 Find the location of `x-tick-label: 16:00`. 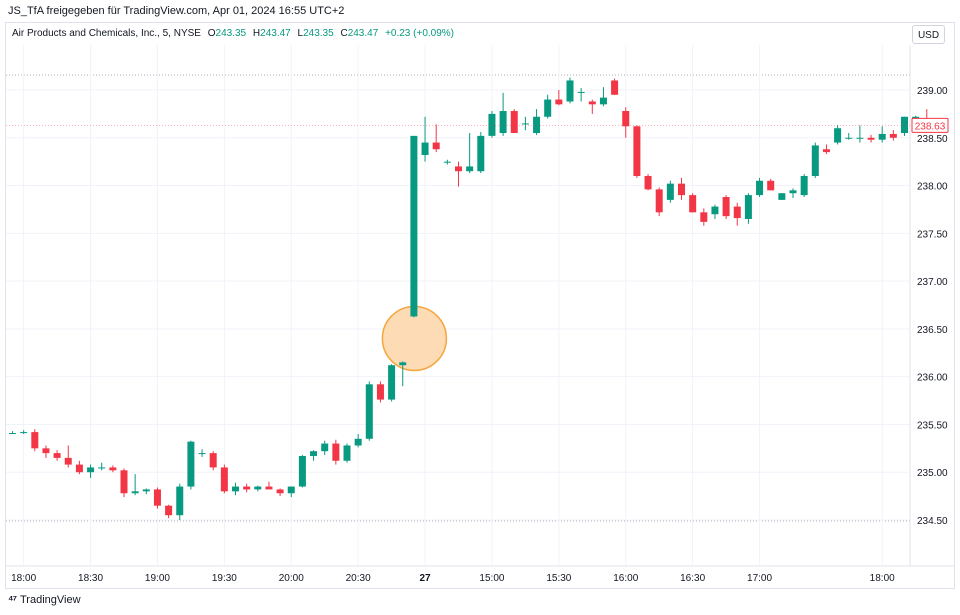

x-tick-label: 16:00 is located at coordinates (625, 578).